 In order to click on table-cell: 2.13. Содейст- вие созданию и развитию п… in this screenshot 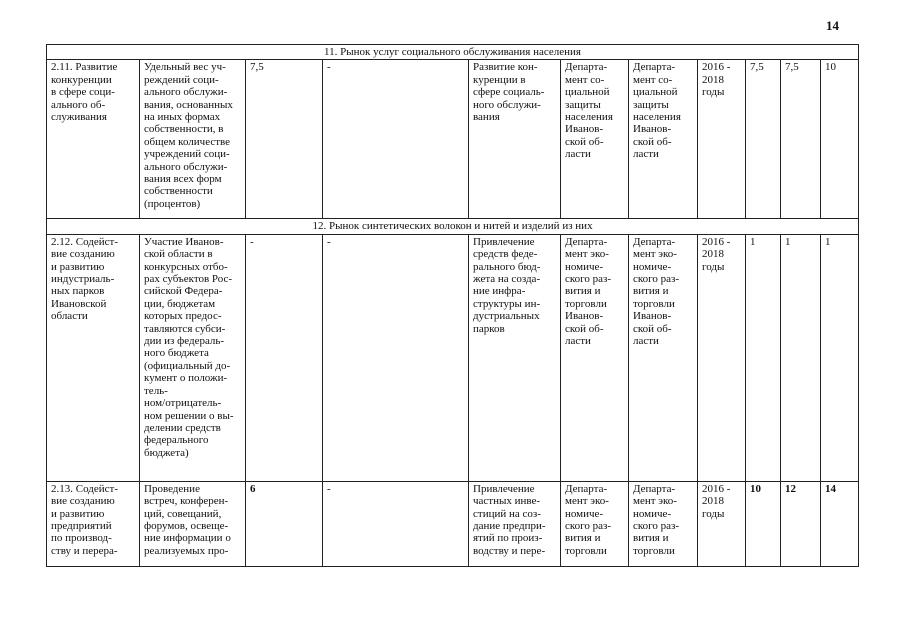, I will do `click(93, 523)`.